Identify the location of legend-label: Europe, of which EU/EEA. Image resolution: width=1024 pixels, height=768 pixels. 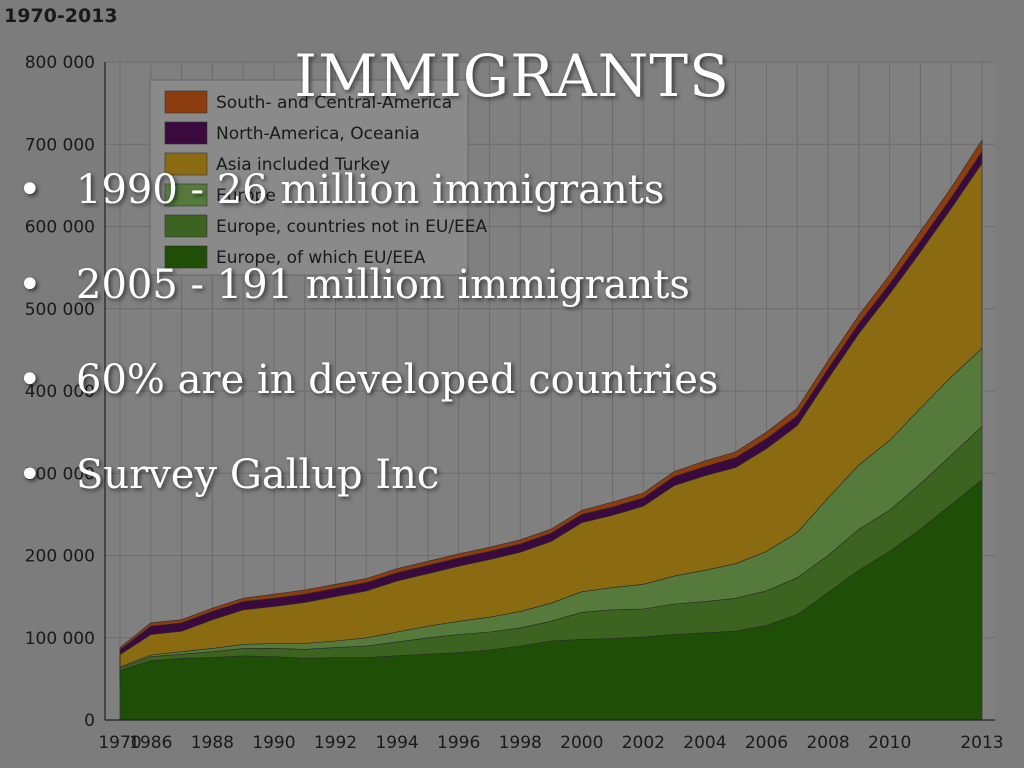
(321, 258).